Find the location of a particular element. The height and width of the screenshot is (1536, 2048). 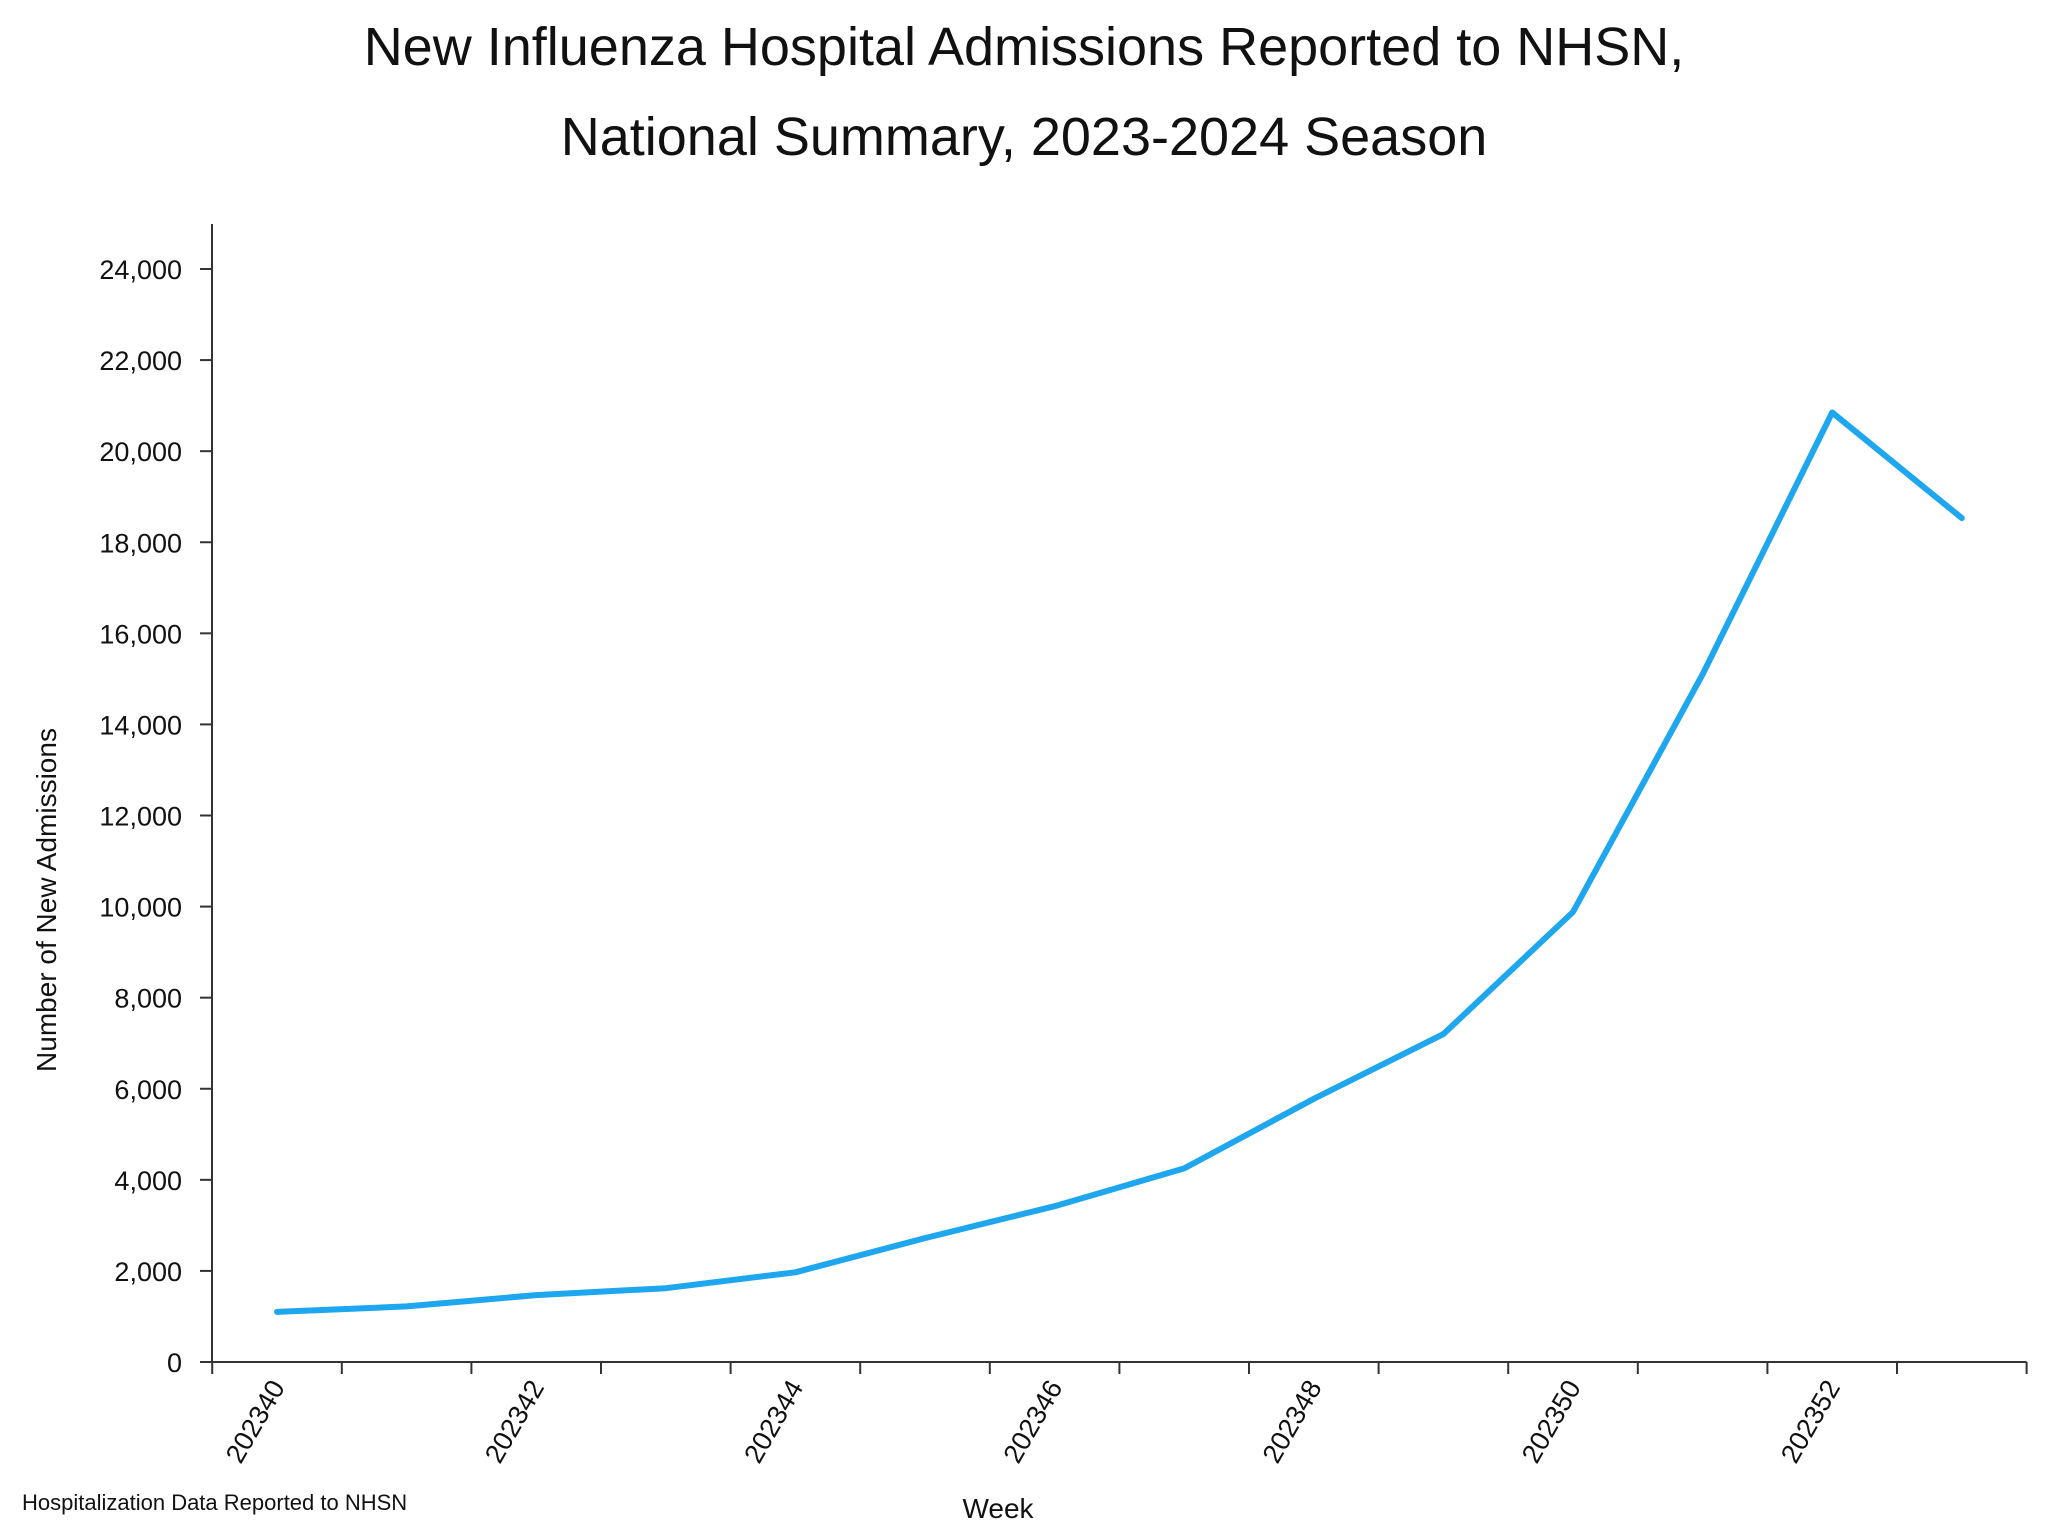

footnote: Hospitalization Data Reported to NHSN is located at coordinates (214, 1502).